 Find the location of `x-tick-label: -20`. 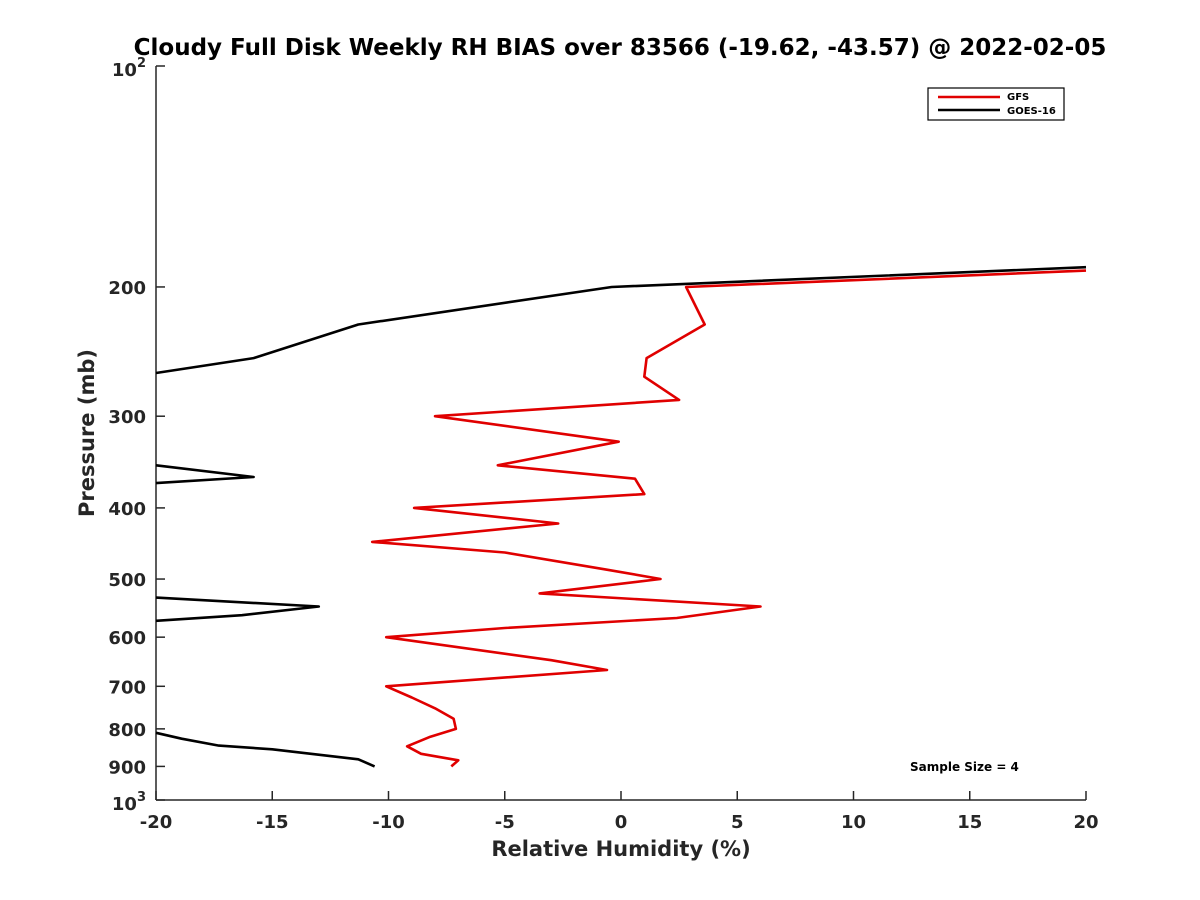

x-tick-label: -20 is located at coordinates (156, 822).